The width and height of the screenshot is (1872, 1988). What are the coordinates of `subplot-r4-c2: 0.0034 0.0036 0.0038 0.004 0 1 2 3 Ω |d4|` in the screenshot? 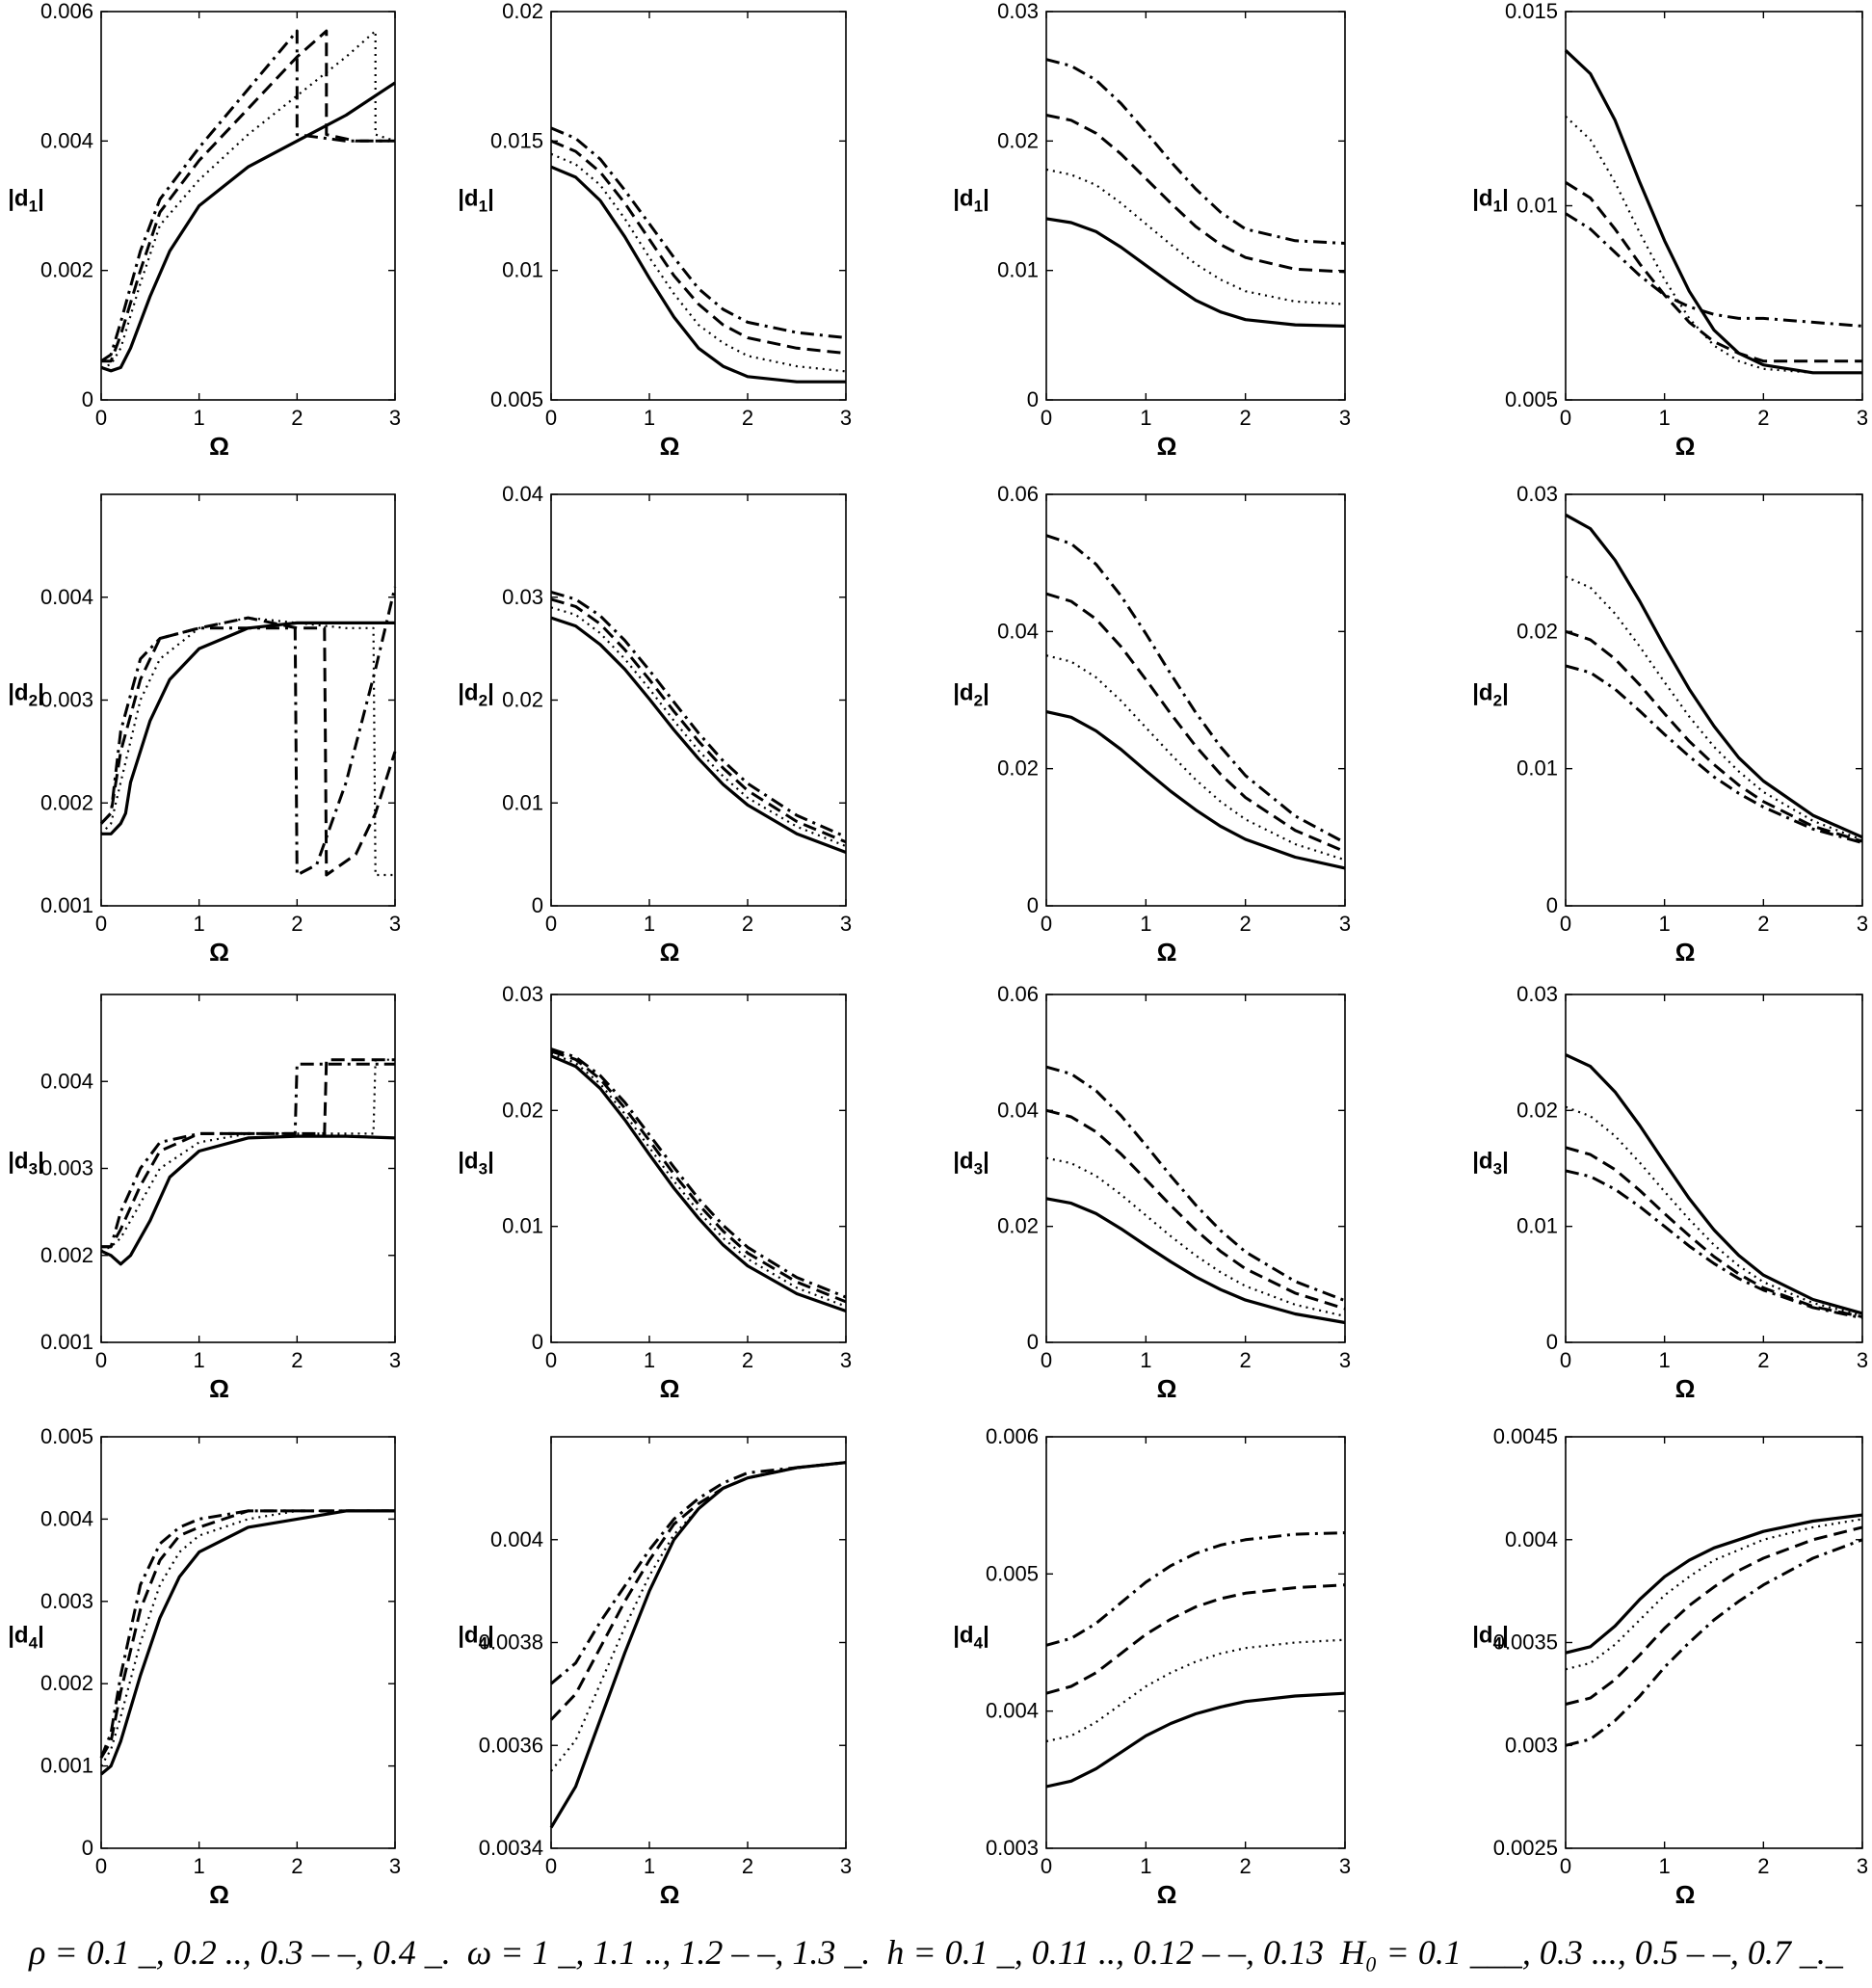 It's located at (655, 1672).